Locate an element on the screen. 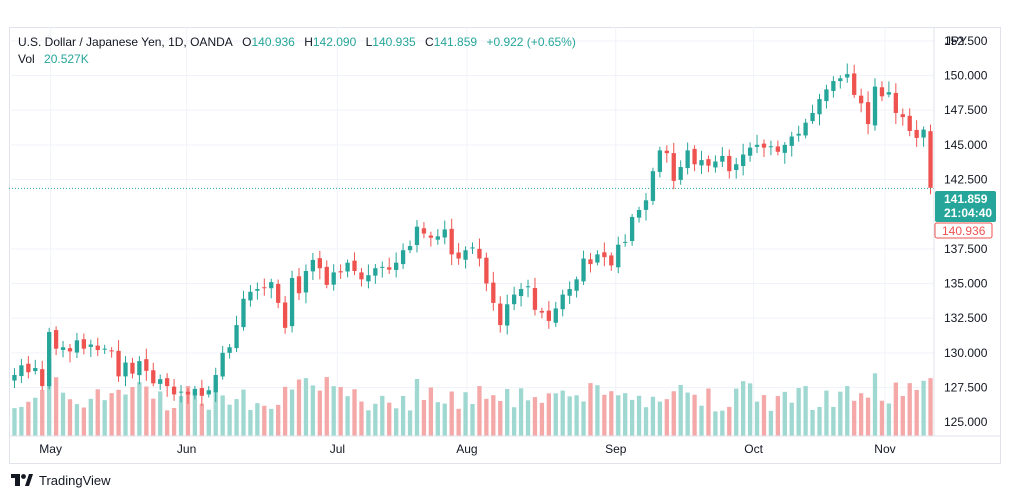 The image size is (1012, 498). time-tick-label: Sep is located at coordinates (616, 449).